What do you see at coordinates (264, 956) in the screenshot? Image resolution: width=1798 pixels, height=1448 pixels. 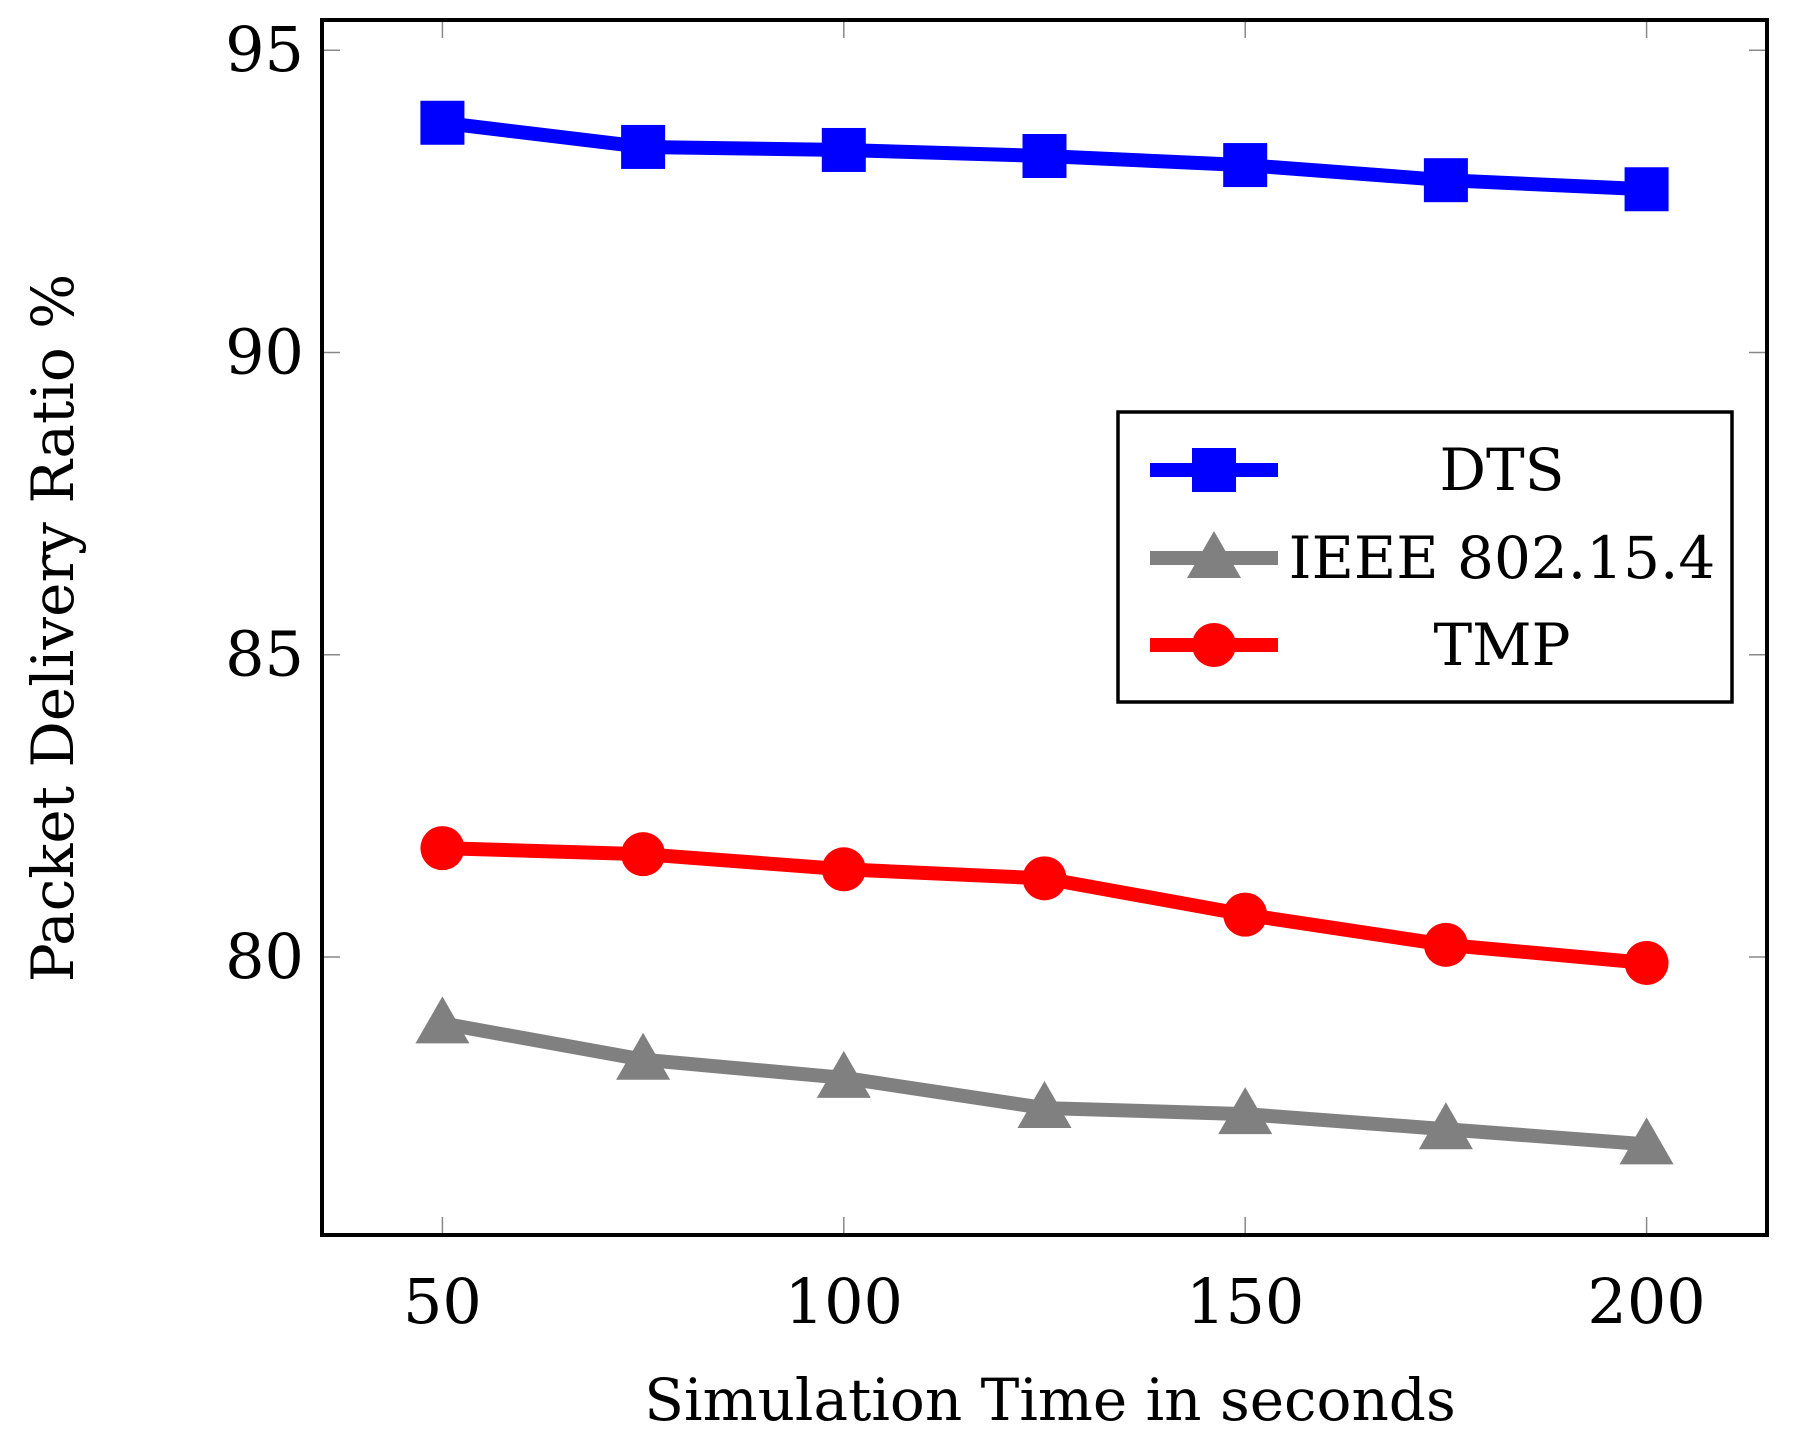 I see `y-tick-label: 80` at bounding box center [264, 956].